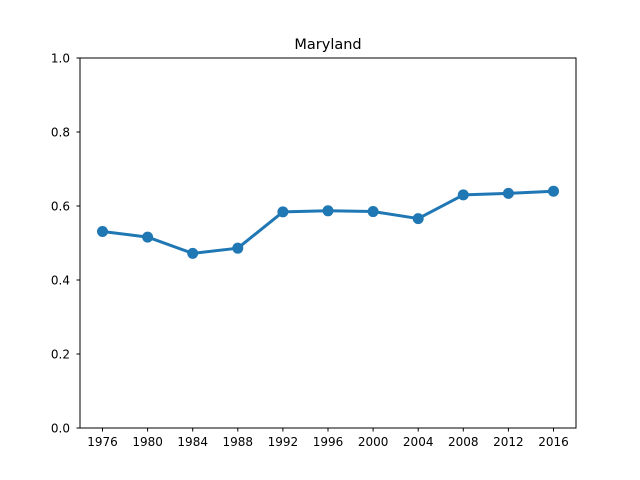 Image resolution: width=640 pixels, height=480 pixels. What do you see at coordinates (553, 442) in the screenshot?
I see `x-tick-label: 2016` at bounding box center [553, 442].